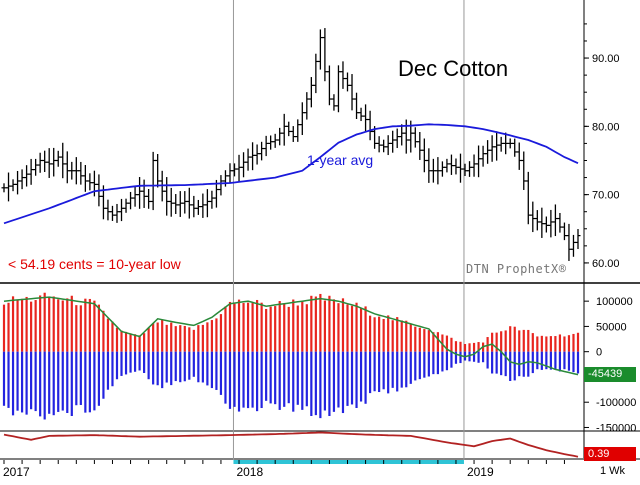 The image size is (640, 485). Describe the element at coordinates (291, 336) in the screenshot. I see `cot-net-line` at that location.